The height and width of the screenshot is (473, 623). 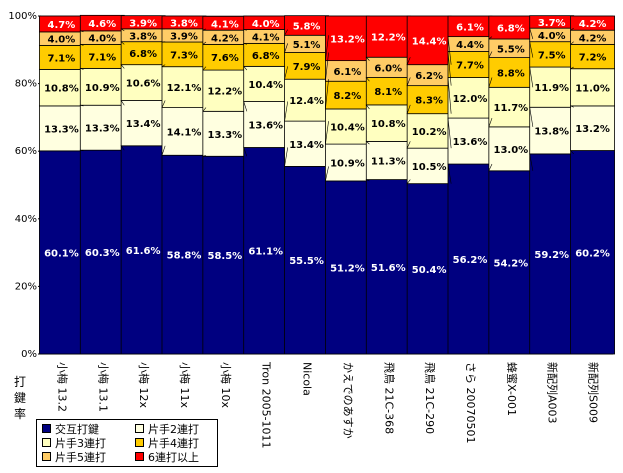 I want to click on legend-label: 6連打以上, so click(x=173, y=457).